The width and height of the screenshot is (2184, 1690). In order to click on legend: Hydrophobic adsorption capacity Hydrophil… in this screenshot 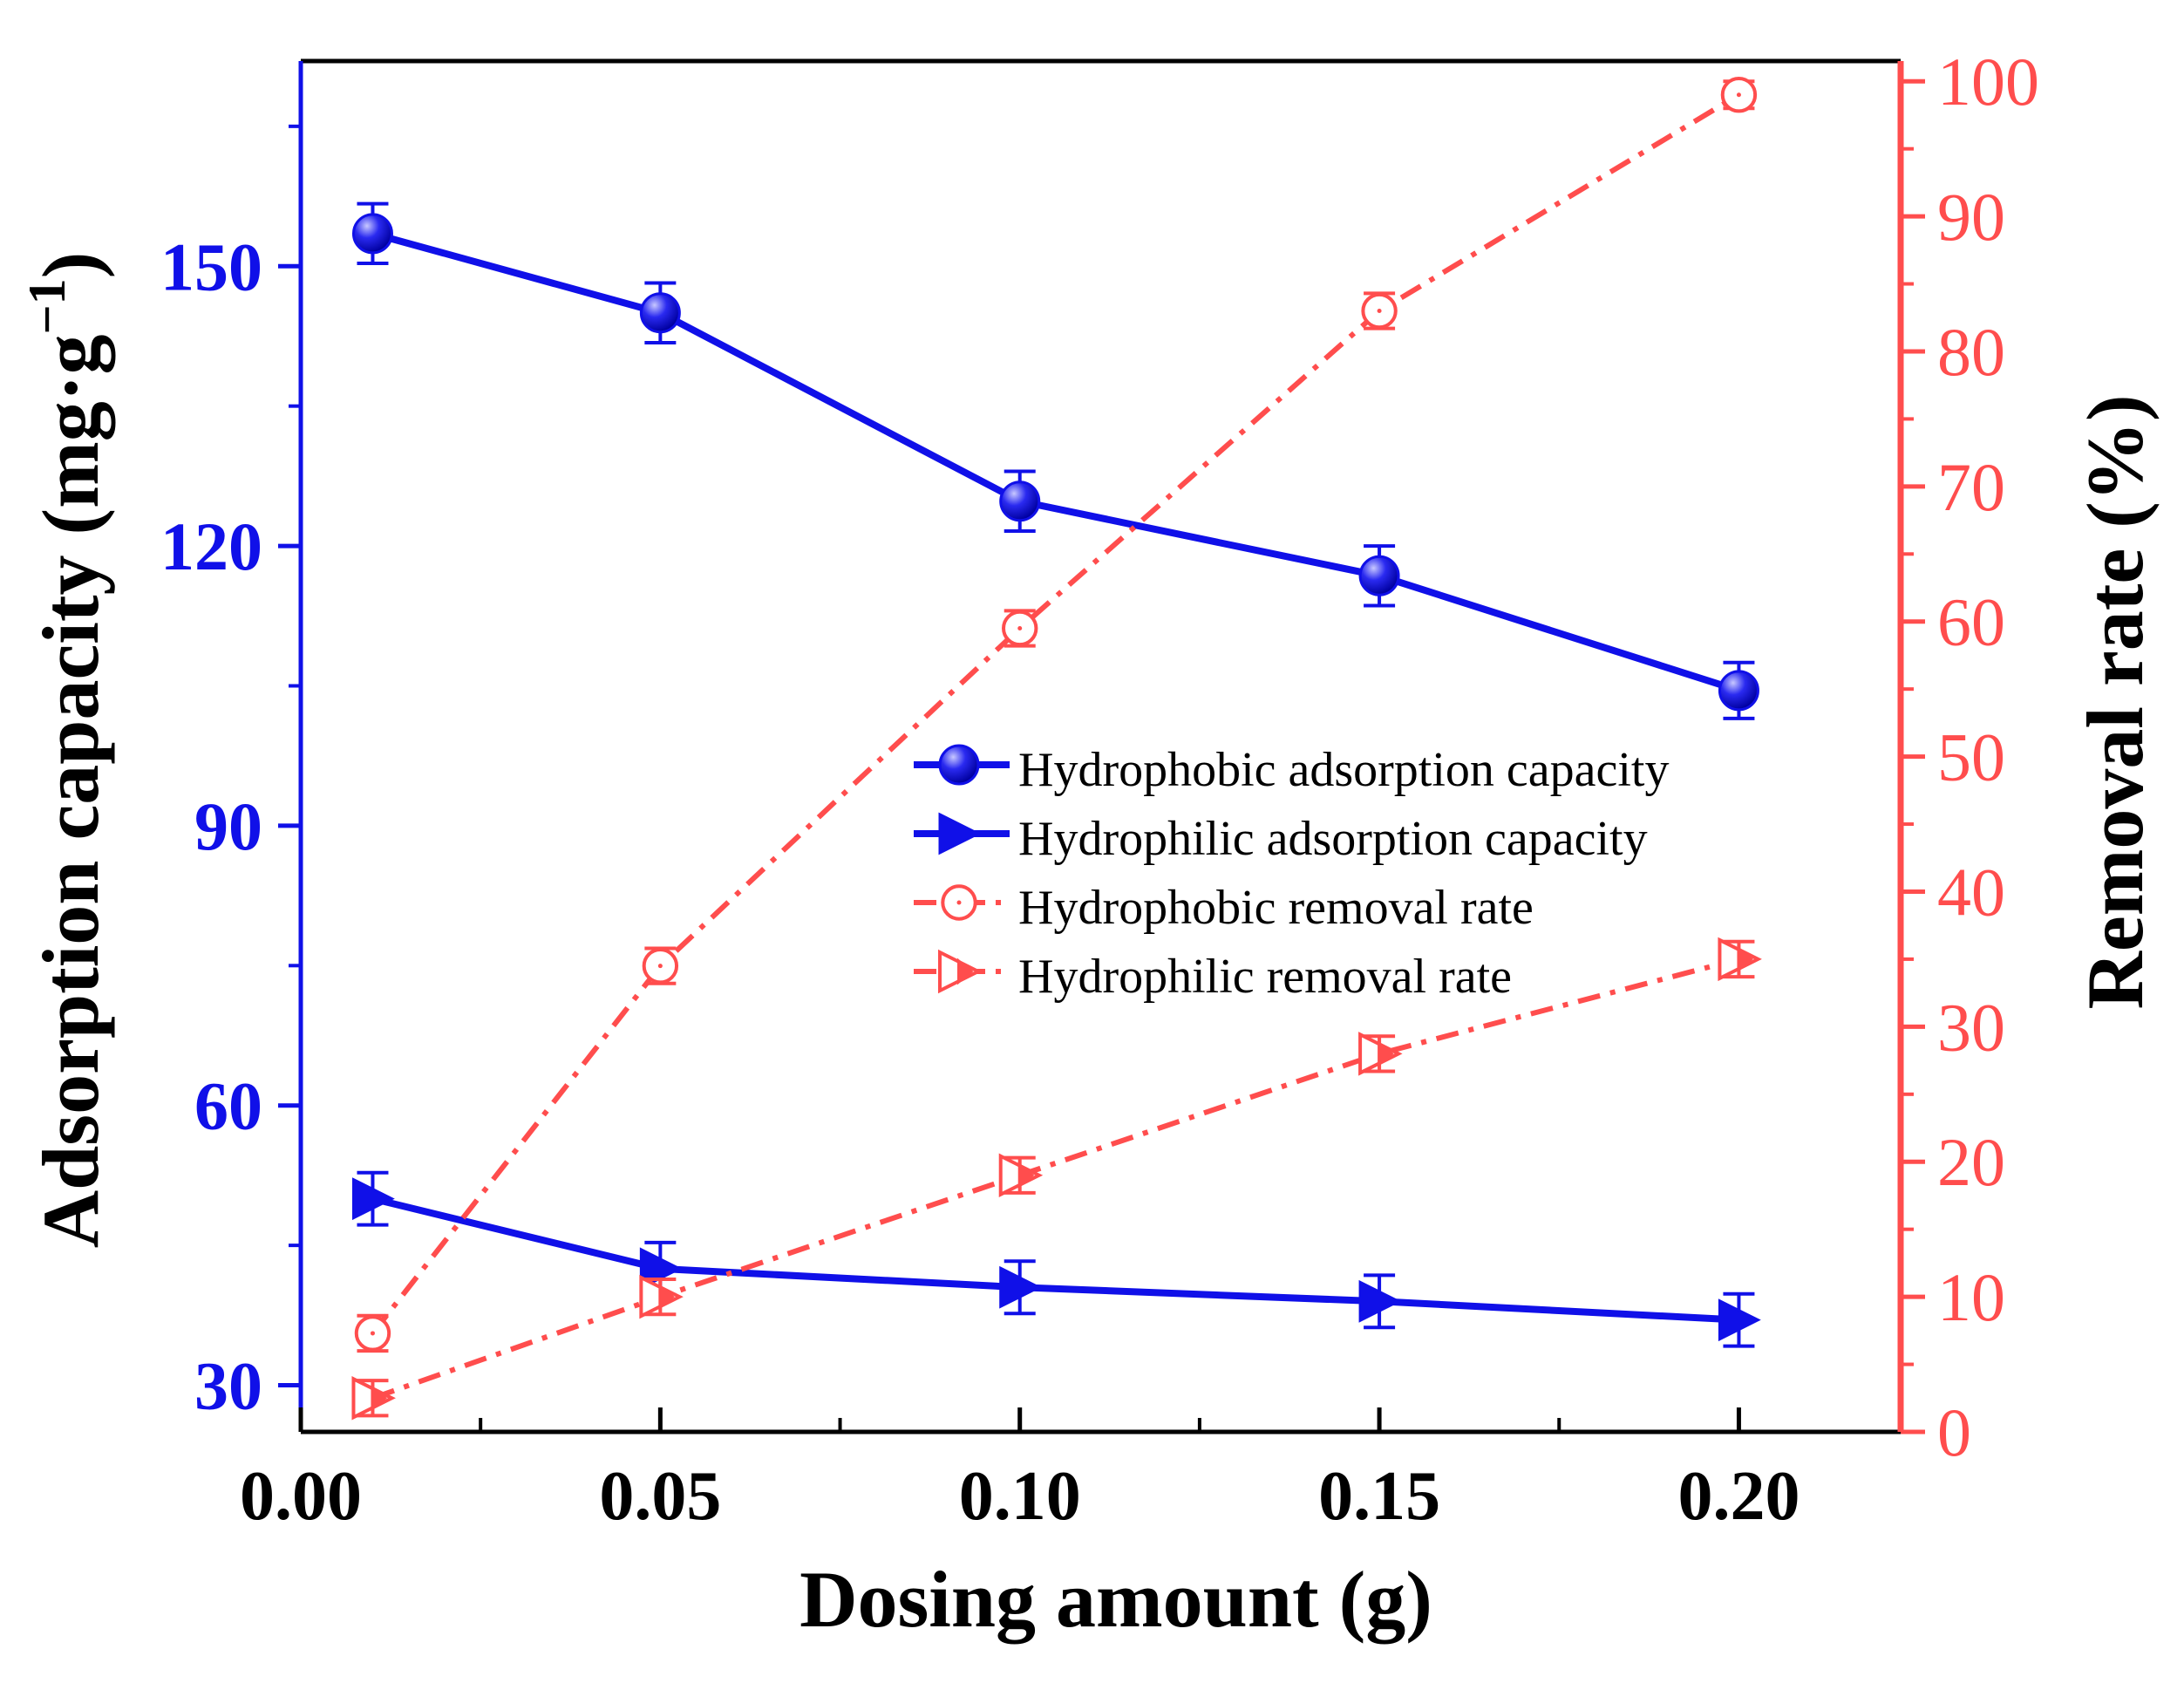, I will do `click(1291, 873)`.